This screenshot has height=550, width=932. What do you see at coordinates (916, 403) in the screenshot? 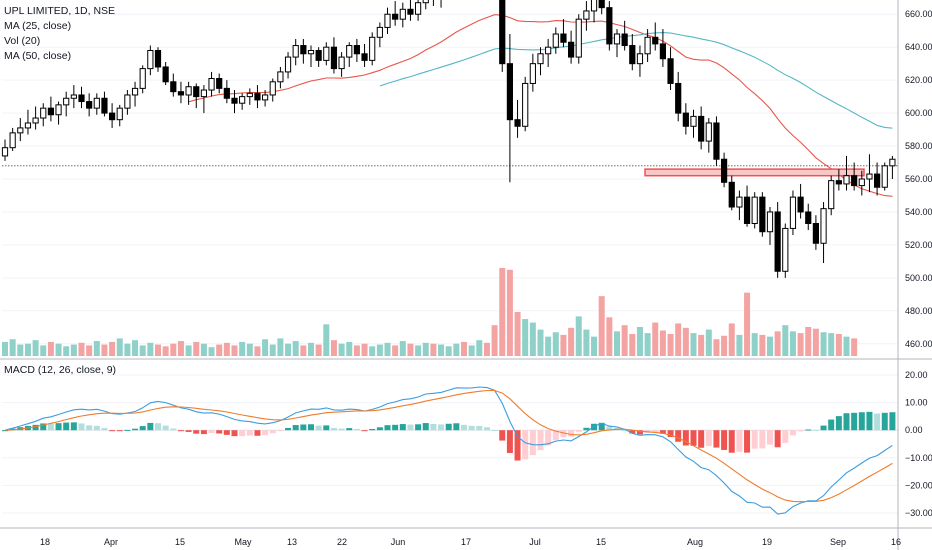
I see `macd-tick-label: 10.00` at bounding box center [916, 403].